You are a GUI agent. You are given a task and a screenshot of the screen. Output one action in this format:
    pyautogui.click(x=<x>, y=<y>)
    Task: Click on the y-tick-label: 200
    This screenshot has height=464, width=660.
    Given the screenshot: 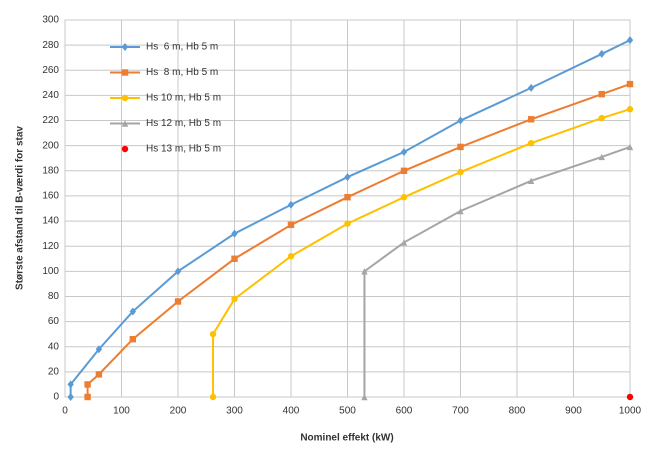 What is the action you would take?
    pyautogui.click(x=50, y=145)
    